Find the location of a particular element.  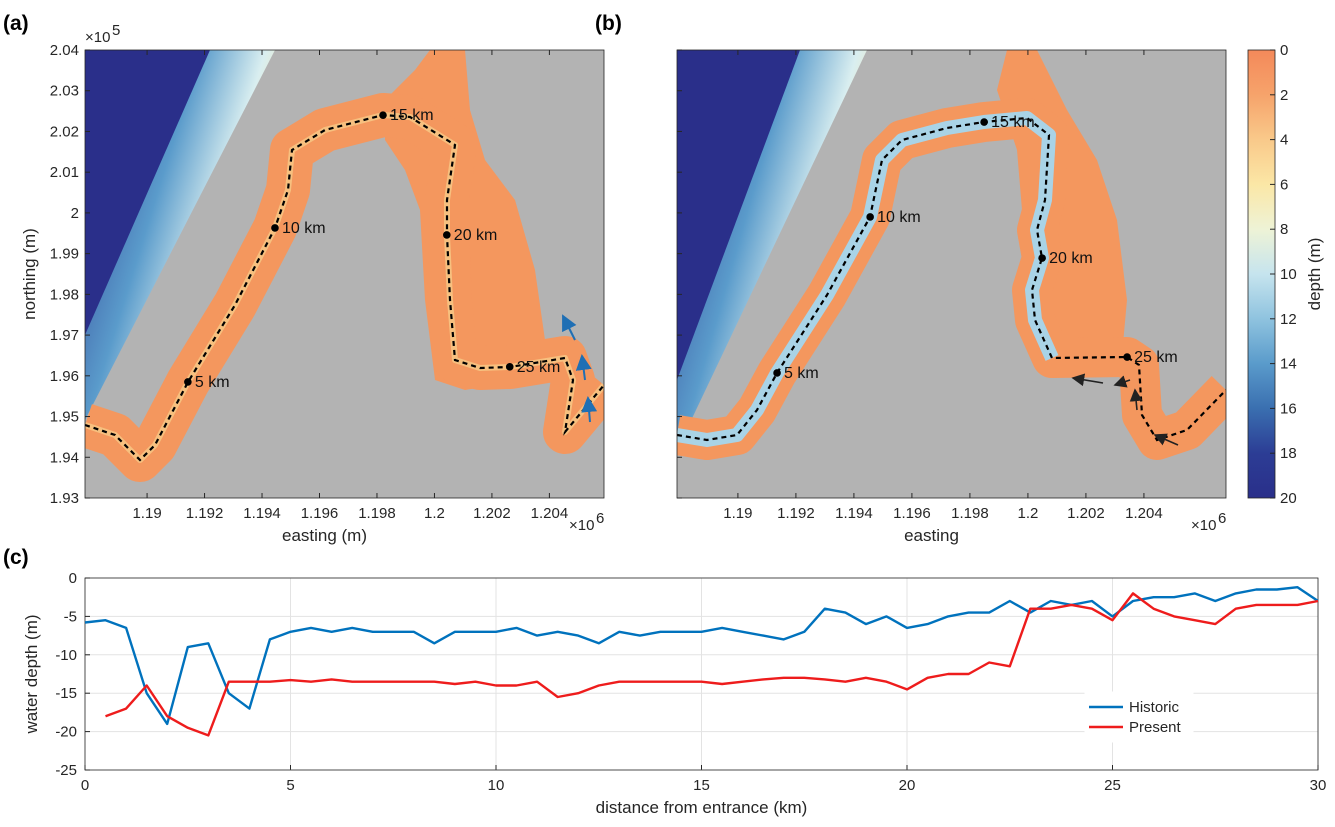

colorbar-tick-label: 8 is located at coordinates (1284, 229).